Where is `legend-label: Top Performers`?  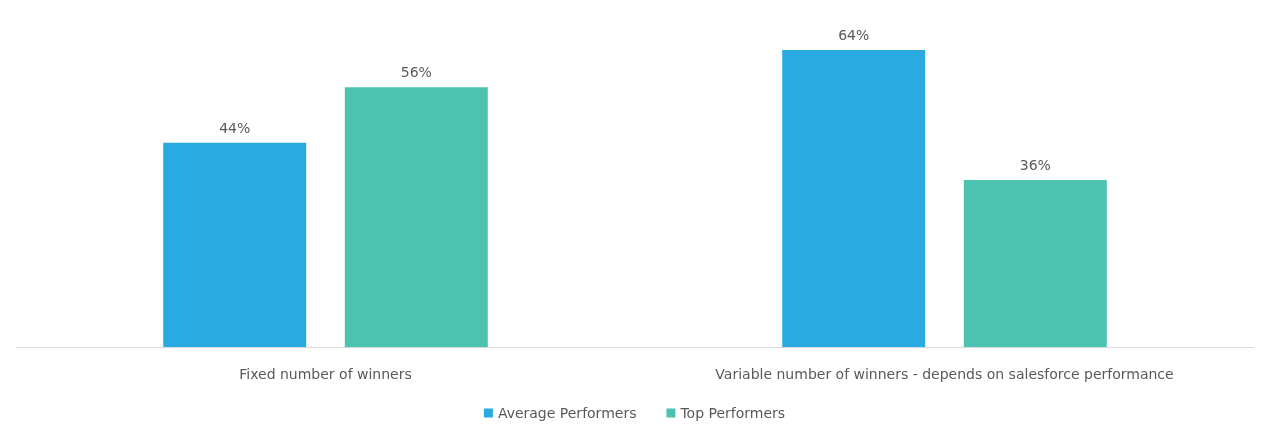 legend-label: Top Performers is located at coordinates (732, 413).